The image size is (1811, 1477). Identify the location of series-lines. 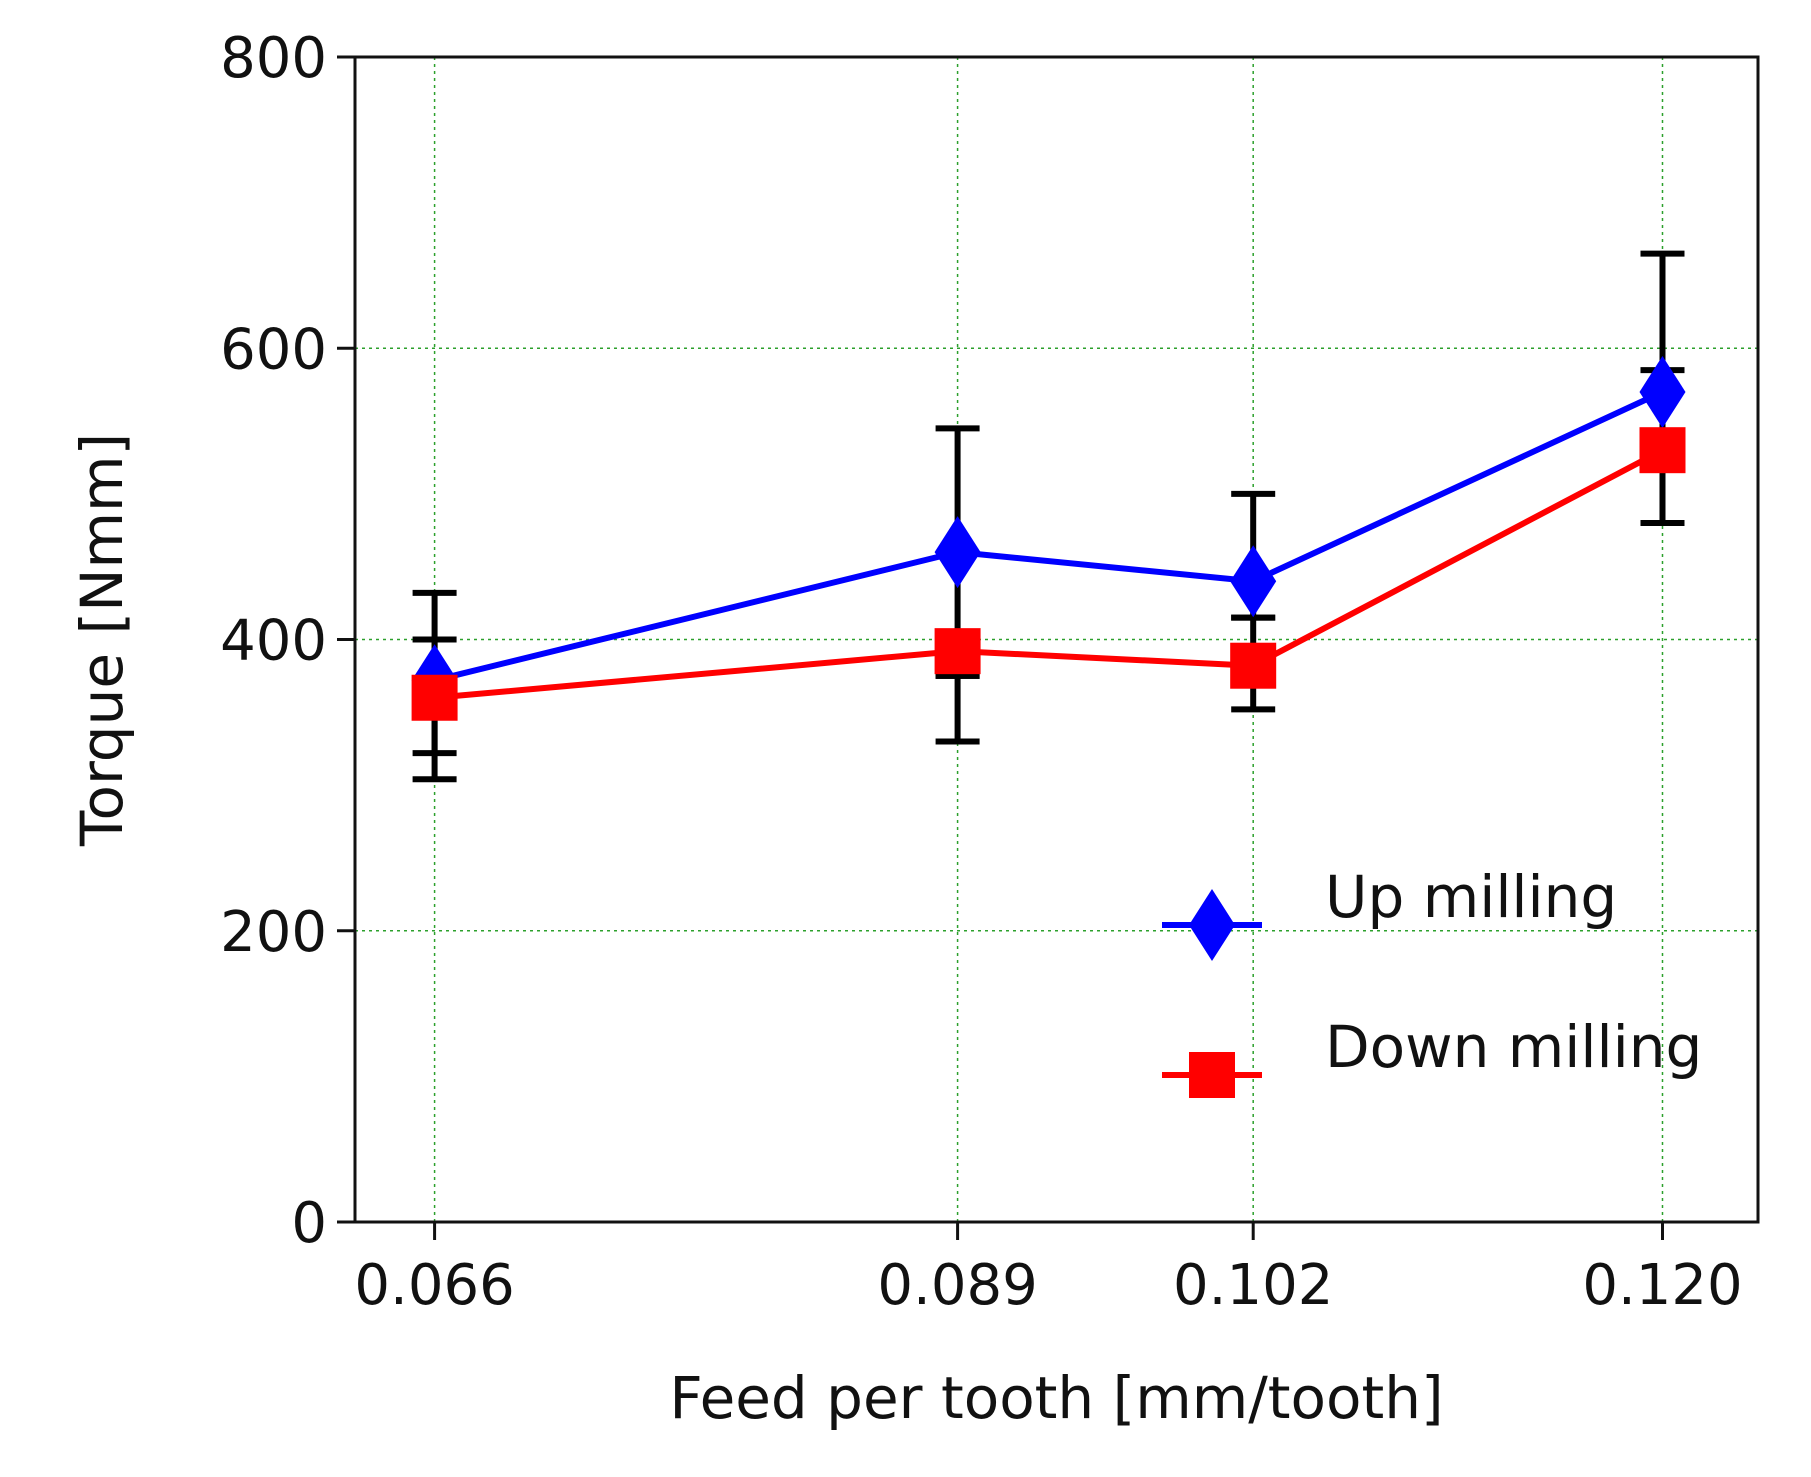
(1048, 545).